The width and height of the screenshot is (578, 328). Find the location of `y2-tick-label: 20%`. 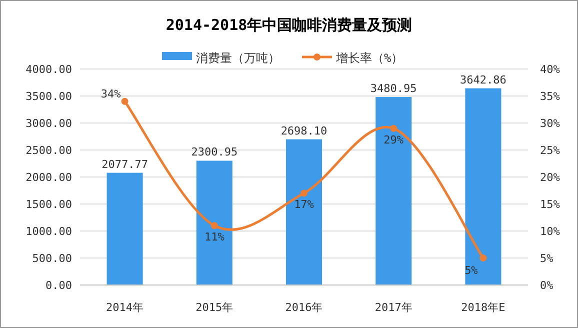

y2-tick-label: 20% is located at coordinates (550, 177).